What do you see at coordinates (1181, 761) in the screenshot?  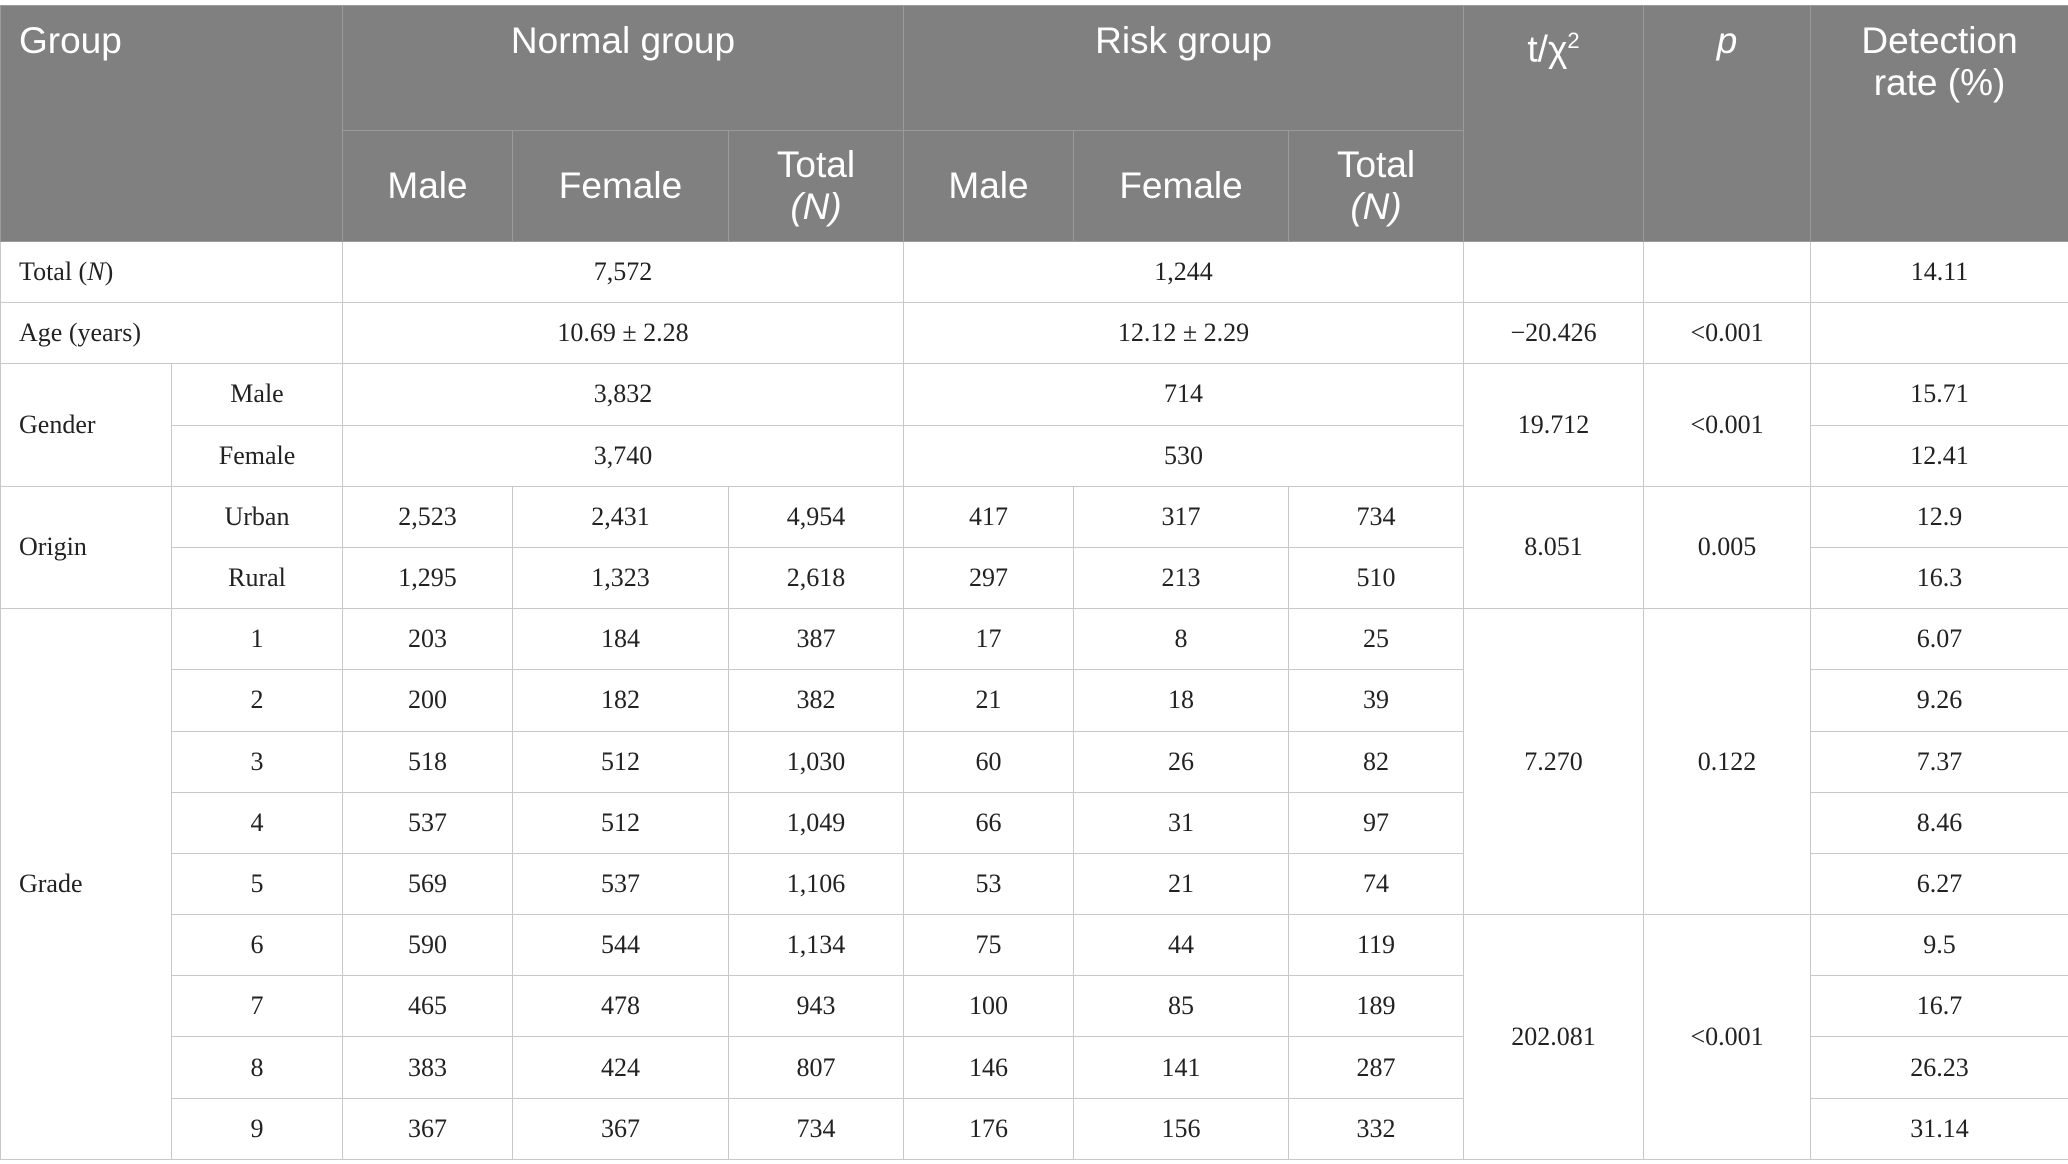 I see `grade-3-risk-female: 26` at bounding box center [1181, 761].